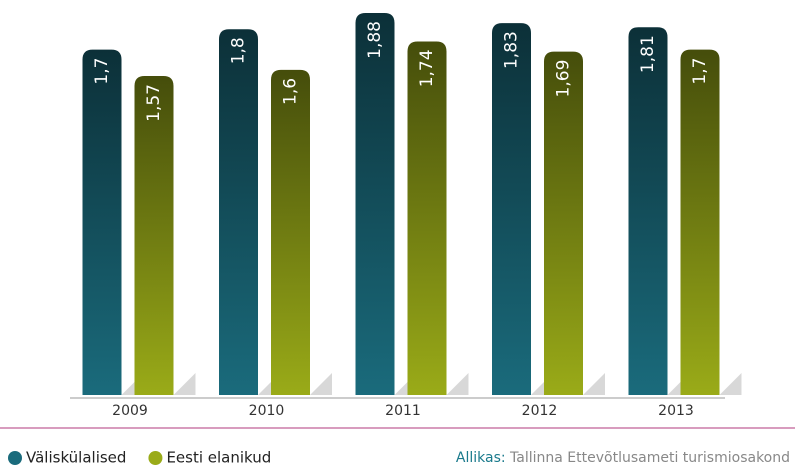  I want to click on x-tick-label: 2013, so click(676, 411).